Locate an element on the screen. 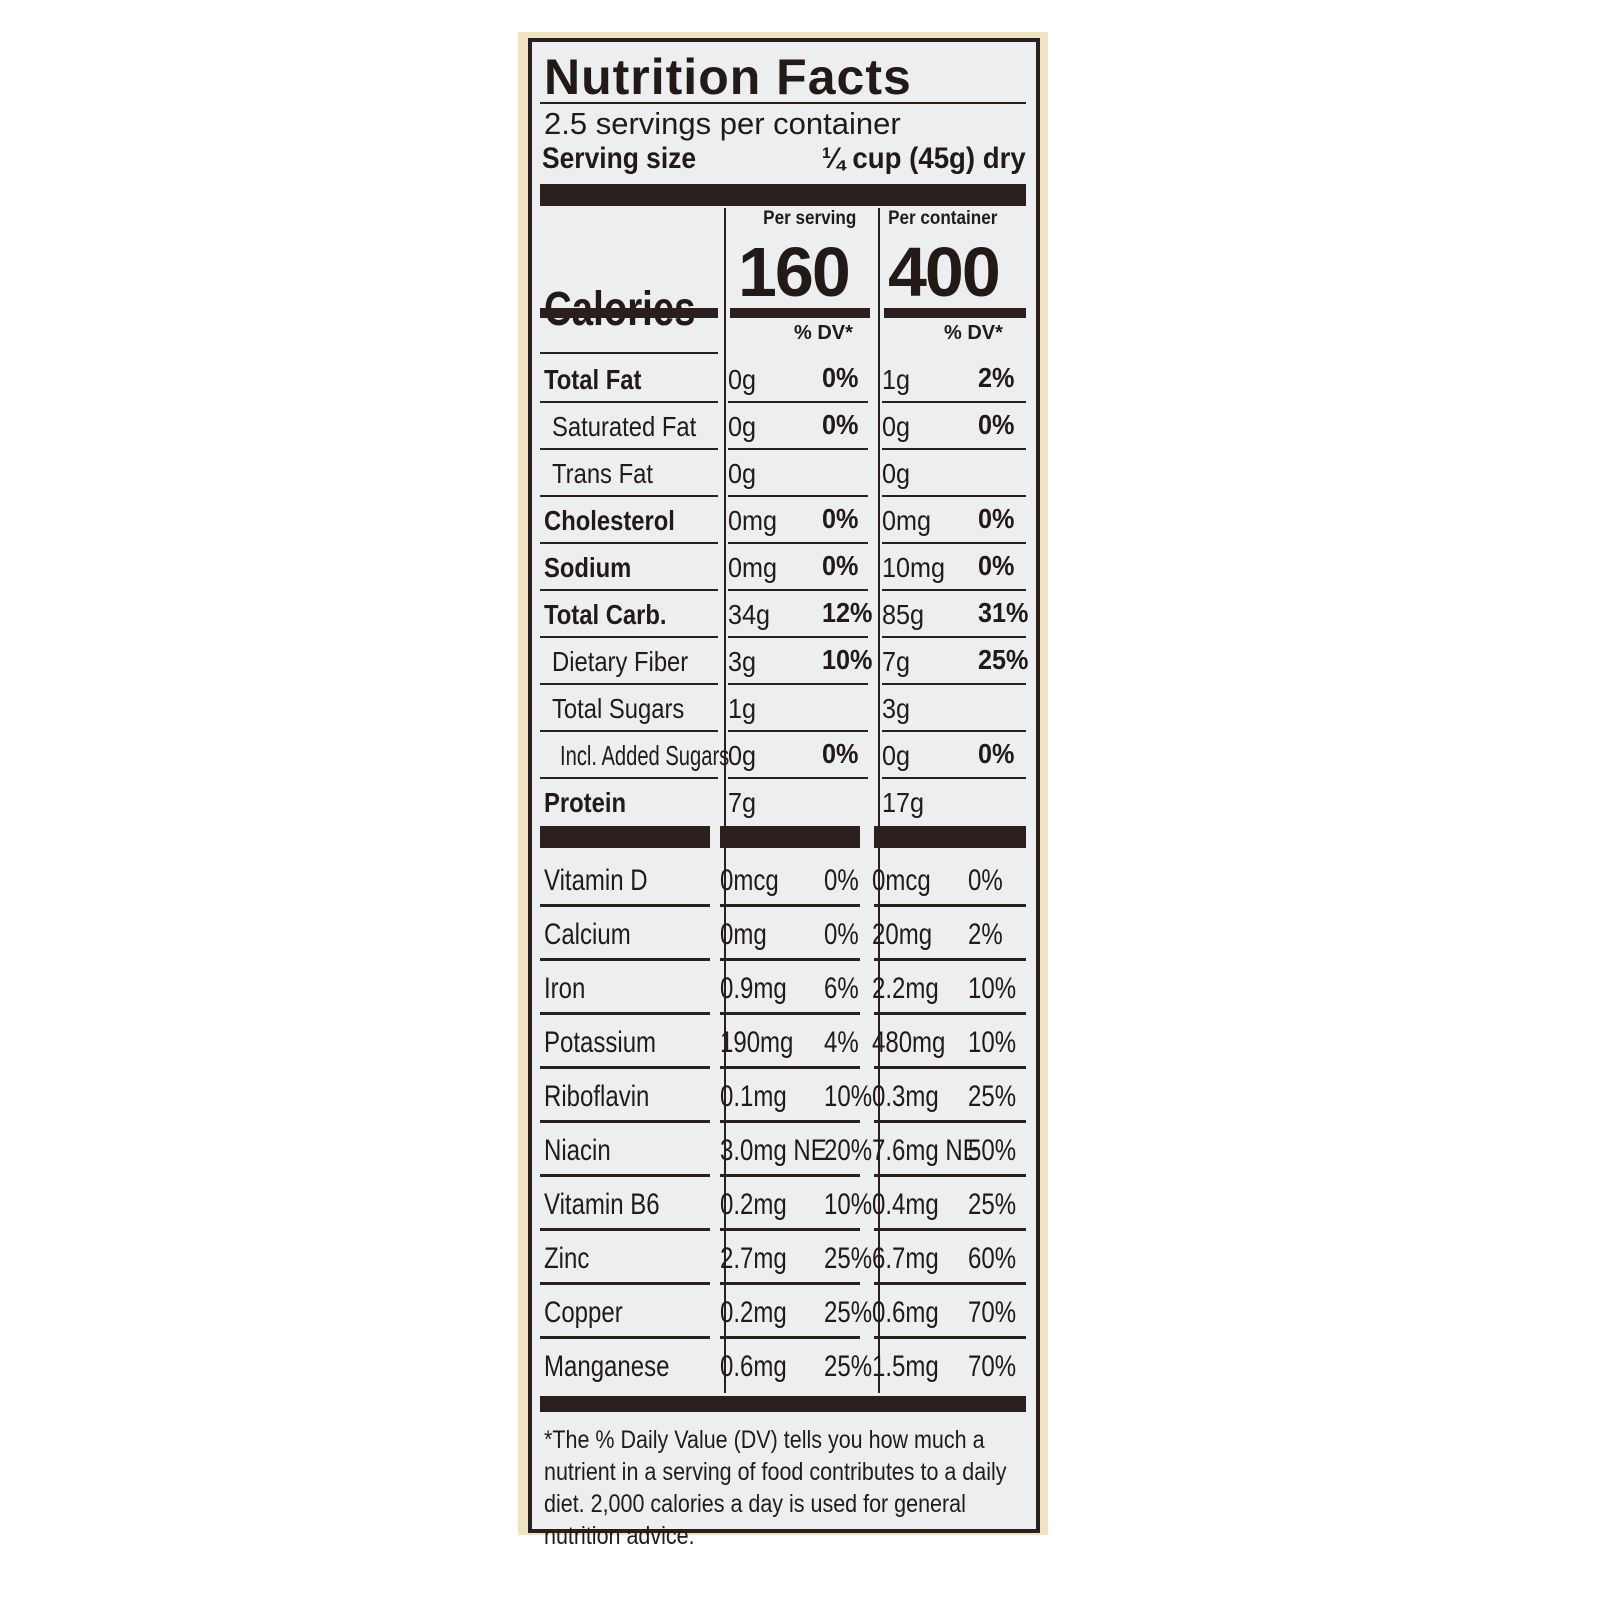  per-container-amount: 7.6mg NE is located at coordinates (925, 1150).